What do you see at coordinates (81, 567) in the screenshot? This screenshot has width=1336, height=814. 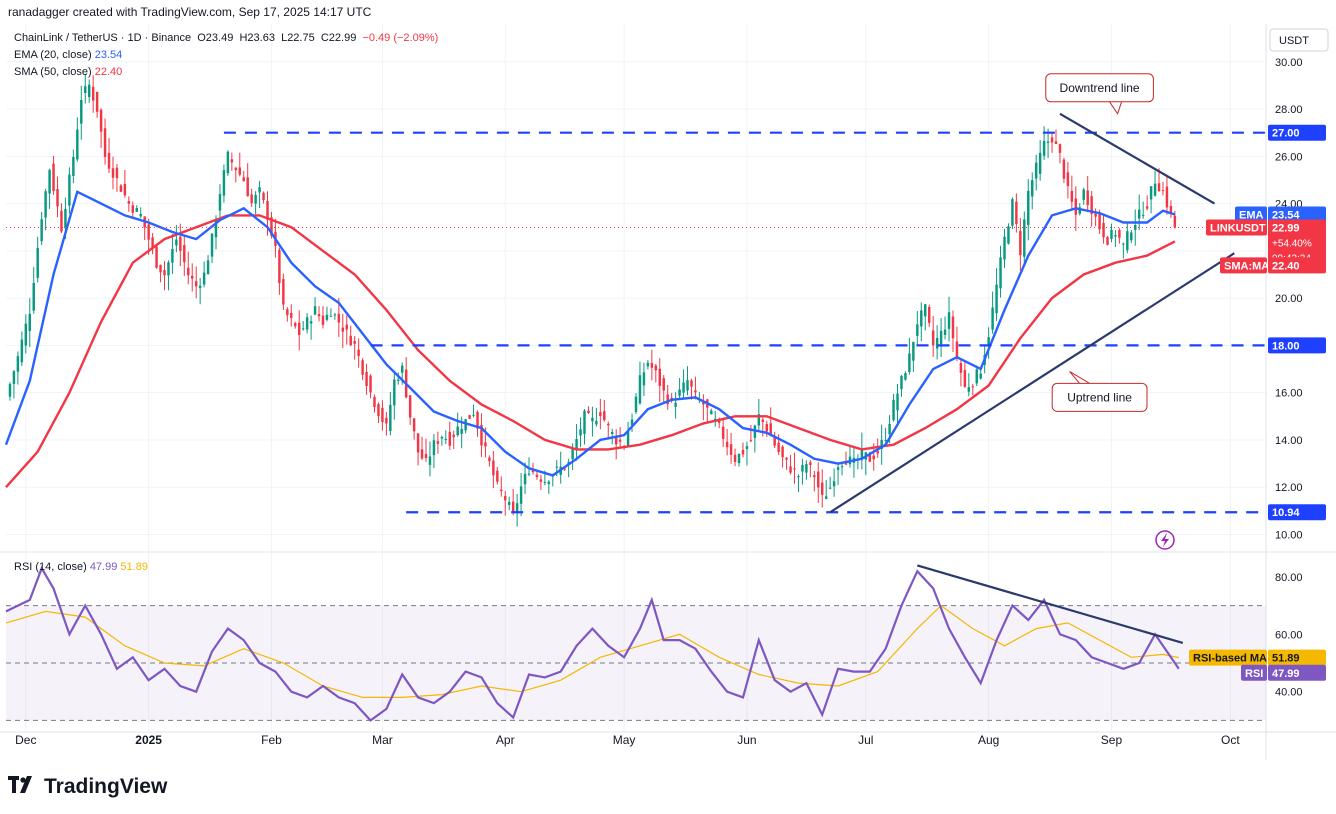 I see `rsi-legend: RSI (14, close) 47.99 51.89` at bounding box center [81, 567].